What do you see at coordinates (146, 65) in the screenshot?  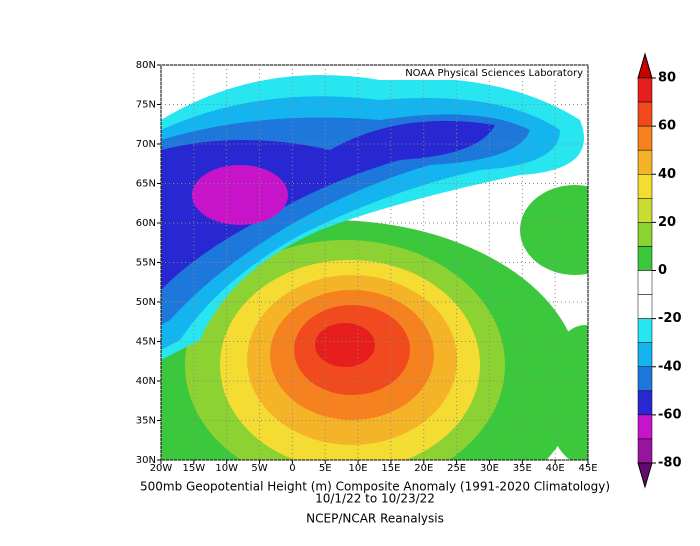 I see `y-tick-label: 80N` at bounding box center [146, 65].